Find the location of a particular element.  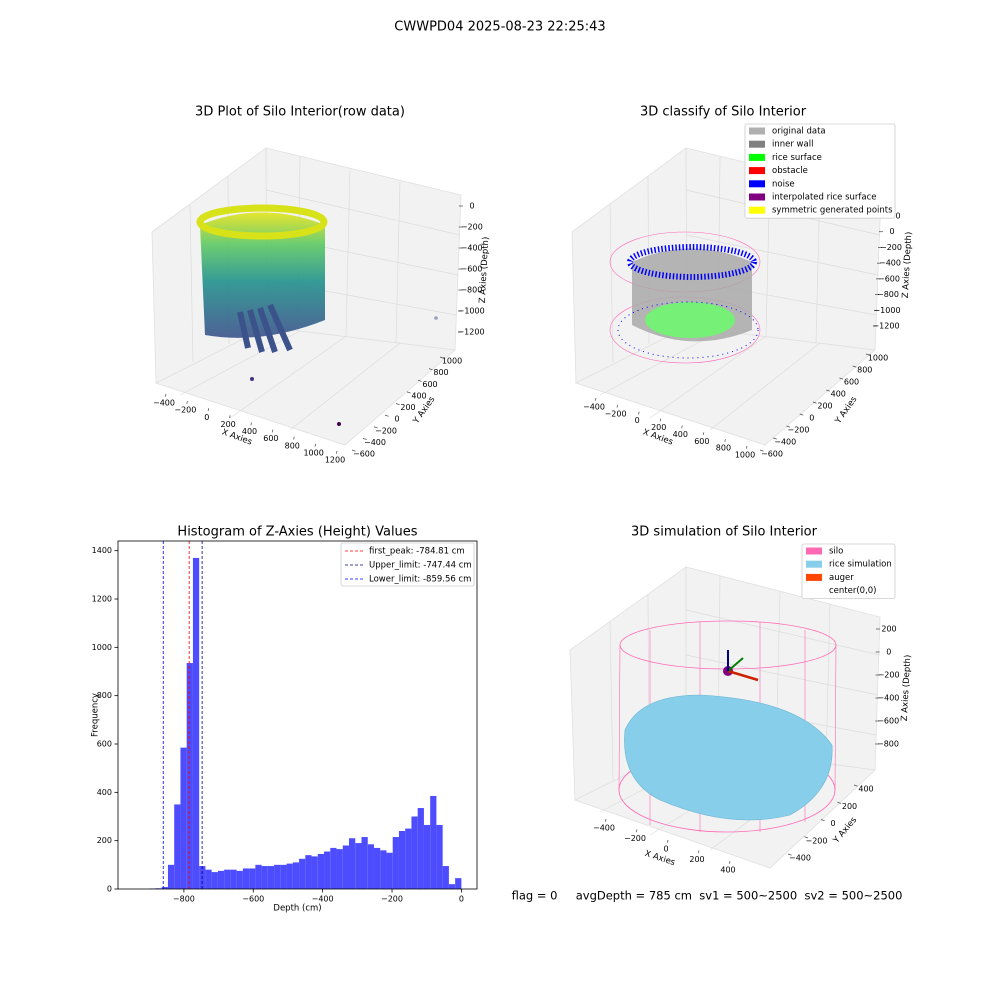

legend-label: noise is located at coordinates (783, 184).